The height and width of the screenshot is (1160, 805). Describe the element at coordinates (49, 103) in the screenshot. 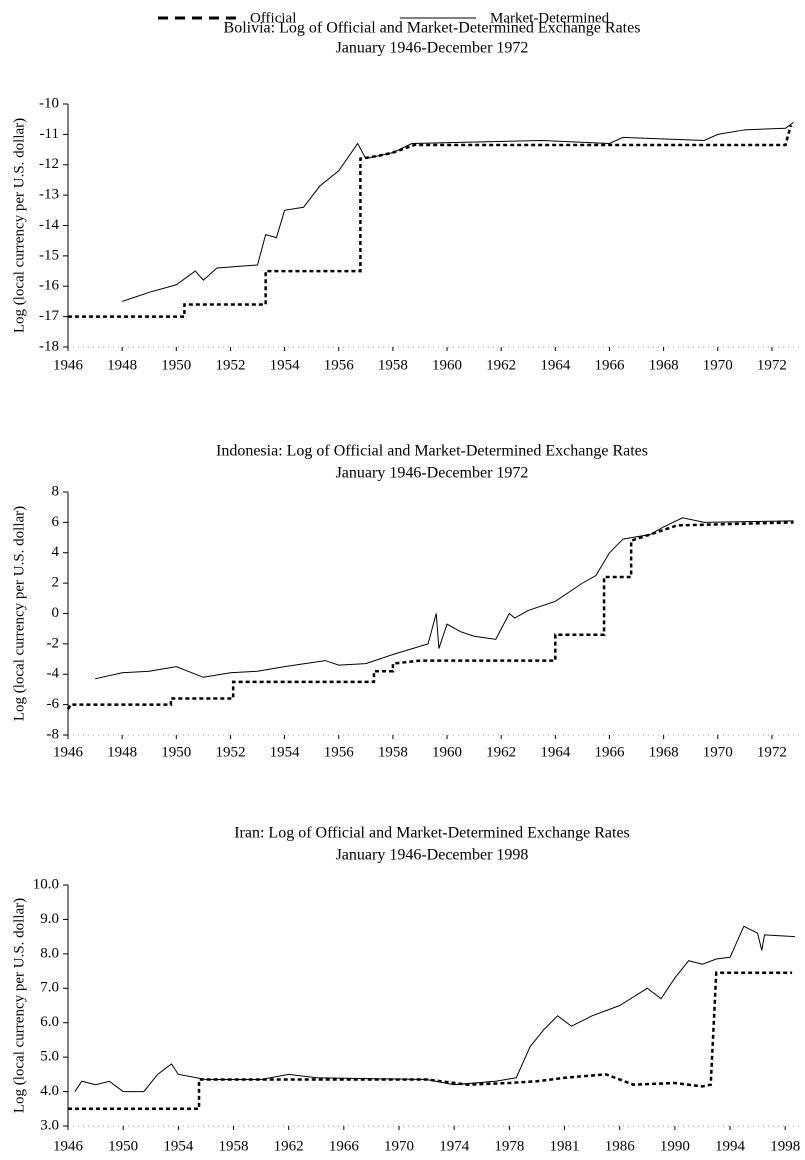

I see `y-tick-label: -10` at that location.